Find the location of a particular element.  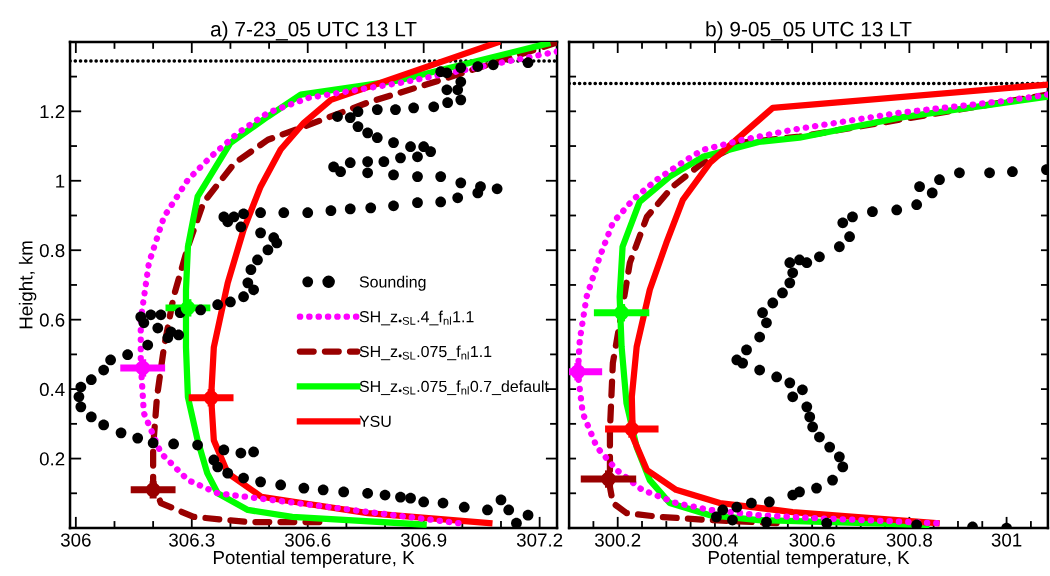

legend-label: SH_z$_{•SL}$.4_f$_{nl}$1.1 is located at coordinates (416, 318).